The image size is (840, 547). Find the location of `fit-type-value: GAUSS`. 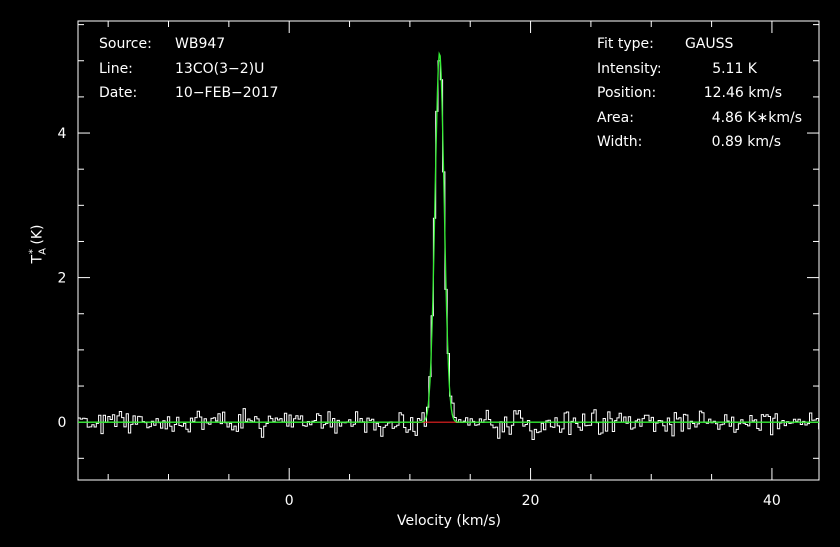

fit-type-value: GAUSS is located at coordinates (709, 44).